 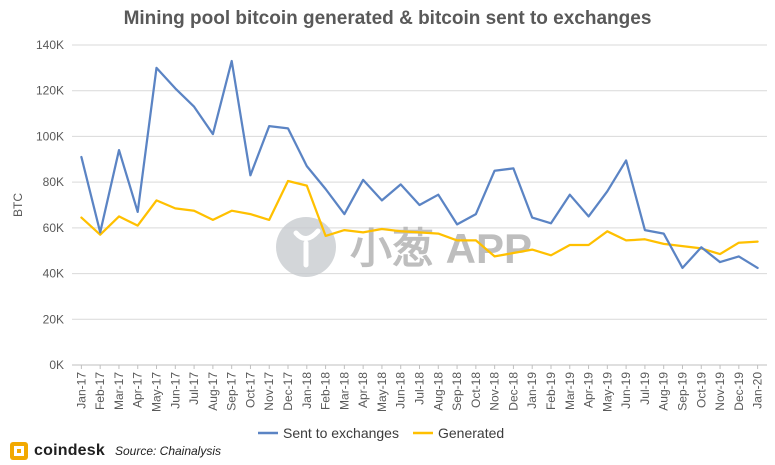 I want to click on x-tick-label: May-18, so click(x=382, y=392).